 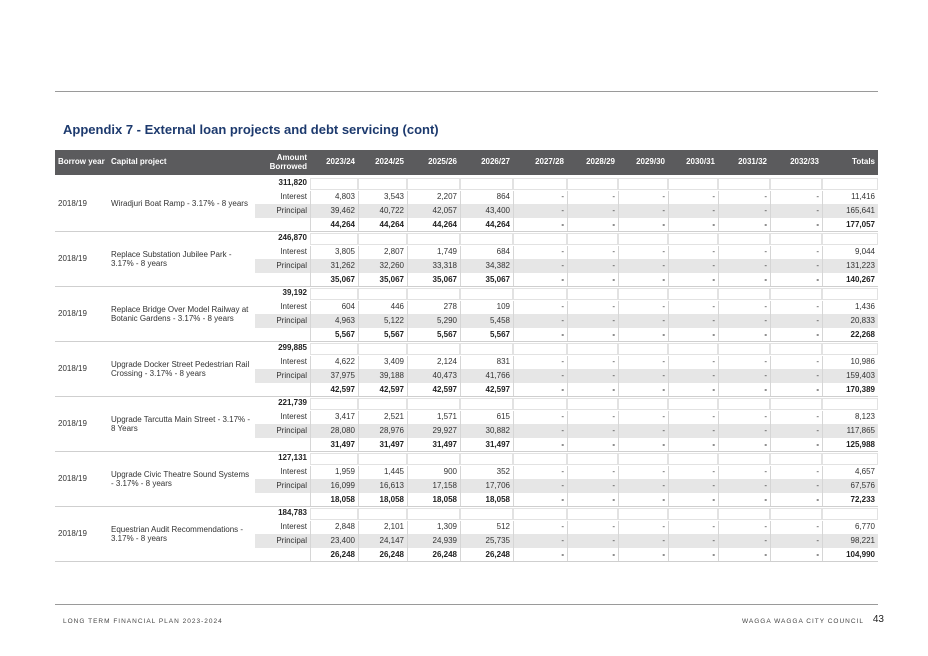 What do you see at coordinates (334, 321) in the screenshot?
I see `value-cell: 4,963` at bounding box center [334, 321].